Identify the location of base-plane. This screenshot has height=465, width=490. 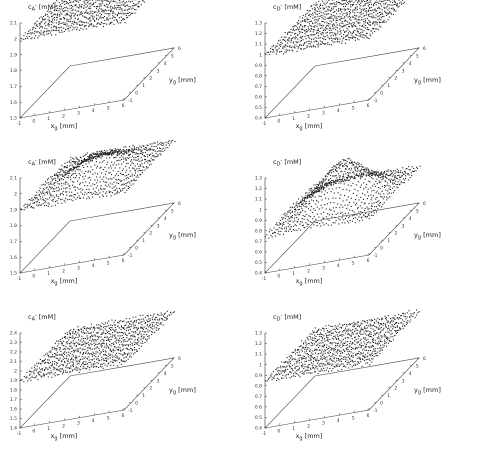
(342, 83).